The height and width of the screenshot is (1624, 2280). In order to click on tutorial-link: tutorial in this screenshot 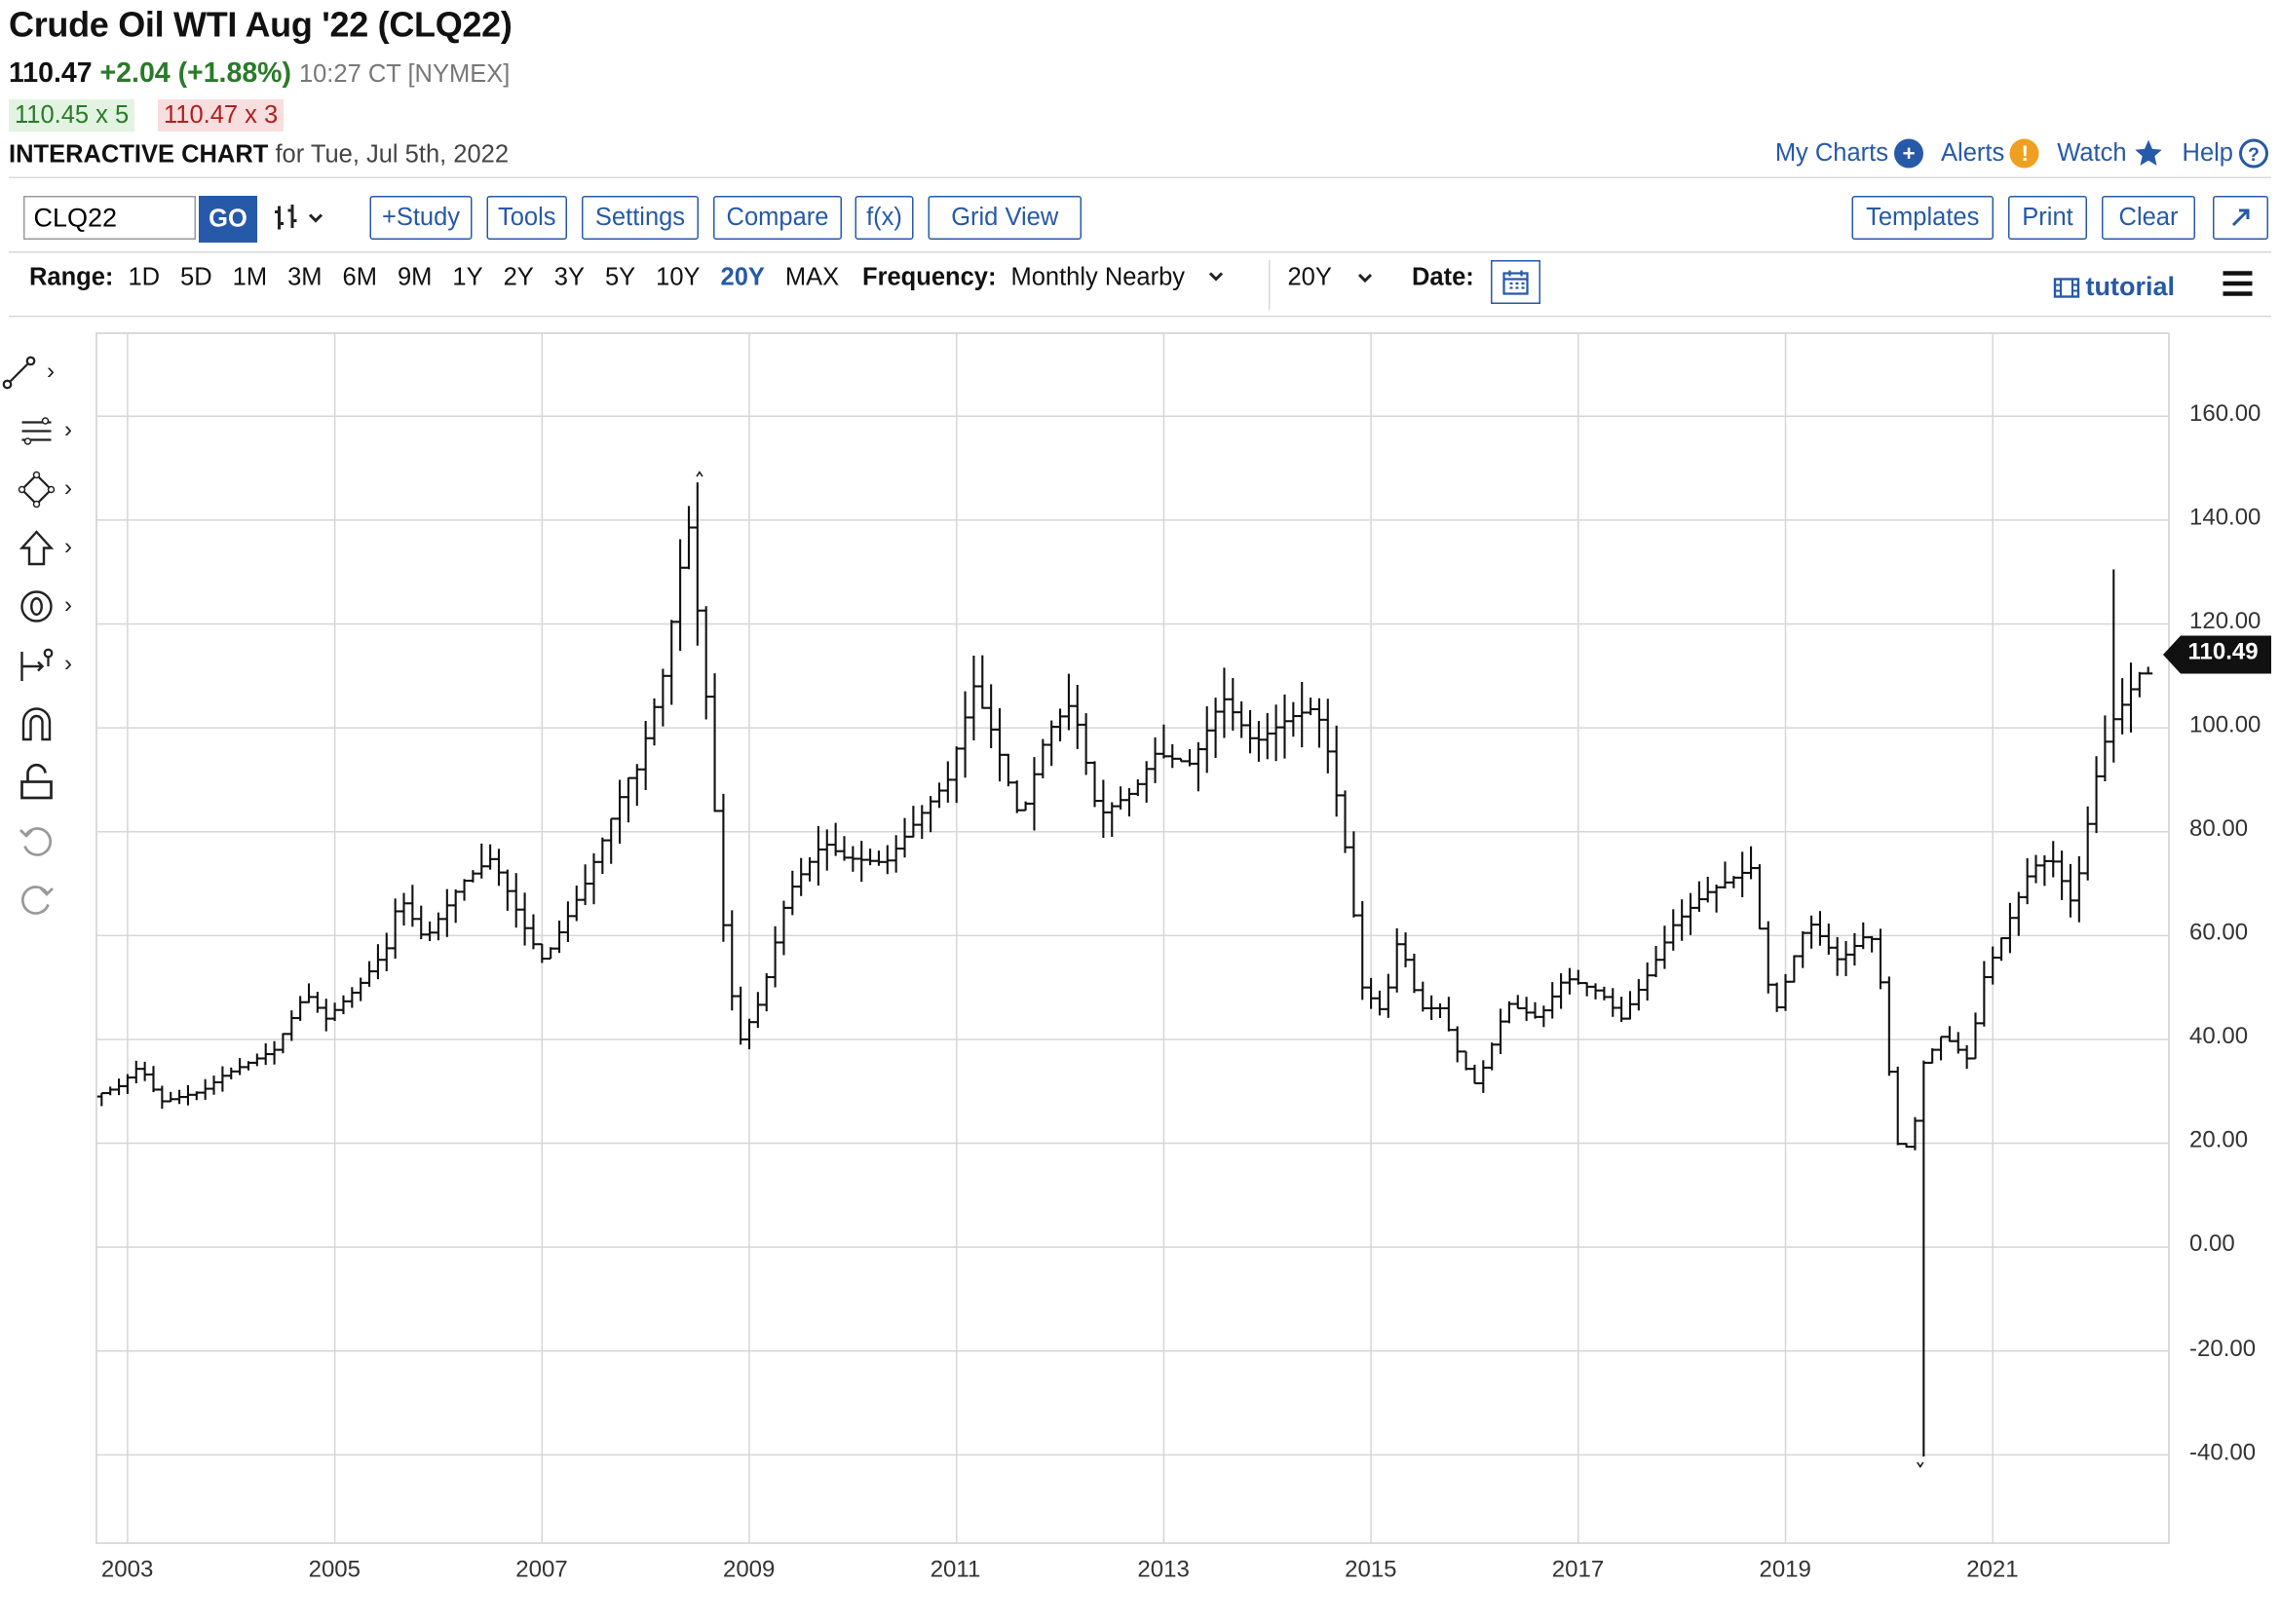, I will do `click(2114, 287)`.